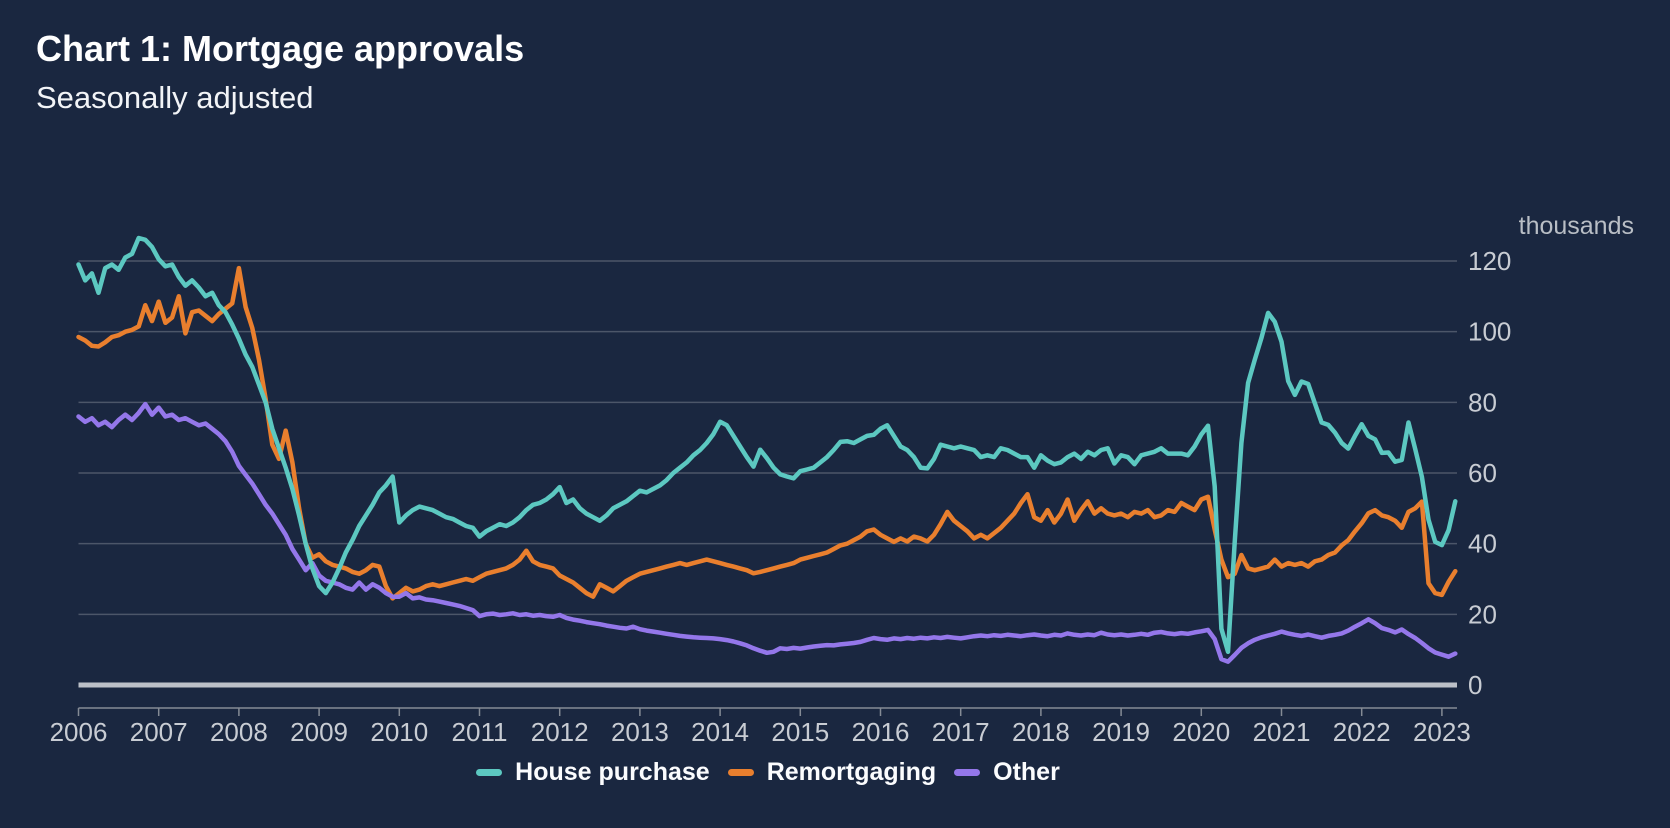 The width and height of the screenshot is (1670, 828). What do you see at coordinates (740, 772) in the screenshot?
I see `remortgaging-swatch-icon` at bounding box center [740, 772].